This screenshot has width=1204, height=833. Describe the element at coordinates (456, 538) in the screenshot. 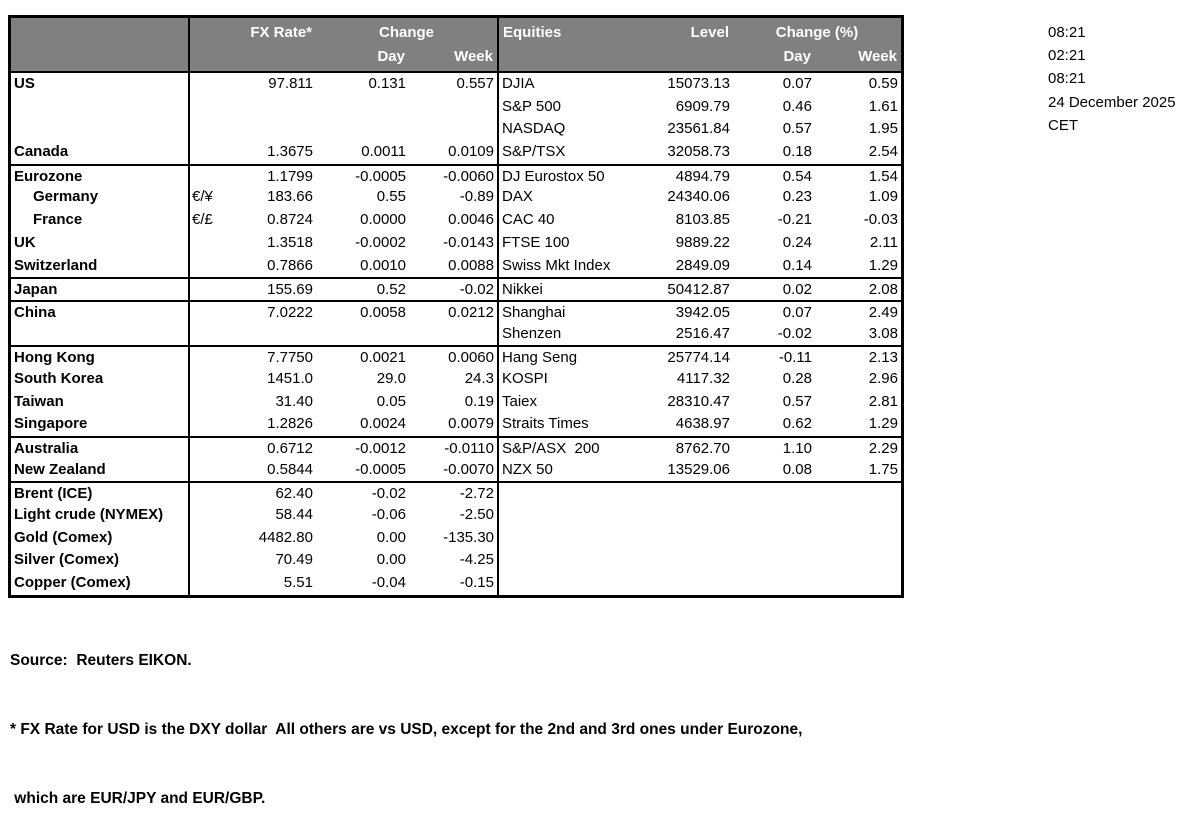

I see `table-row: Gold (Comex) 4482.80 0.00 -135.30` at that location.